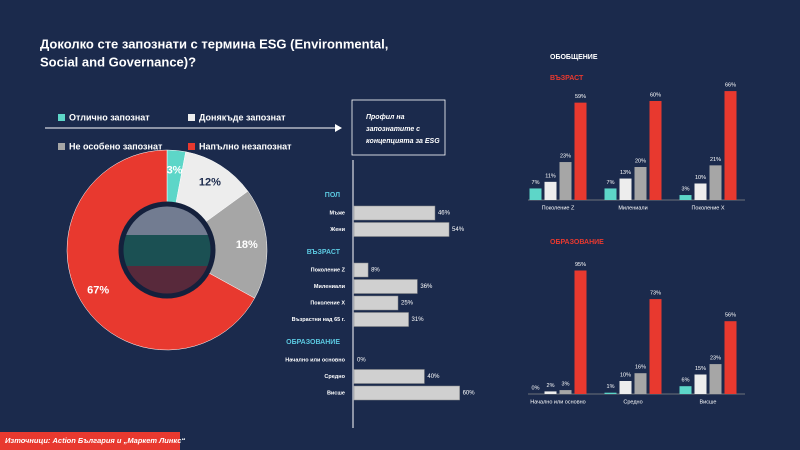 The image size is (800, 450). Describe the element at coordinates (116, 146) in the screenshot. I see `legend-label: Не особено запознат` at that location.